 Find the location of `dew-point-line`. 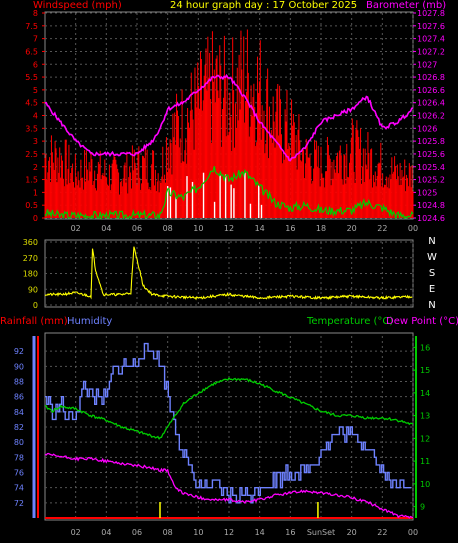

dew-point-line is located at coordinates (229, 485).